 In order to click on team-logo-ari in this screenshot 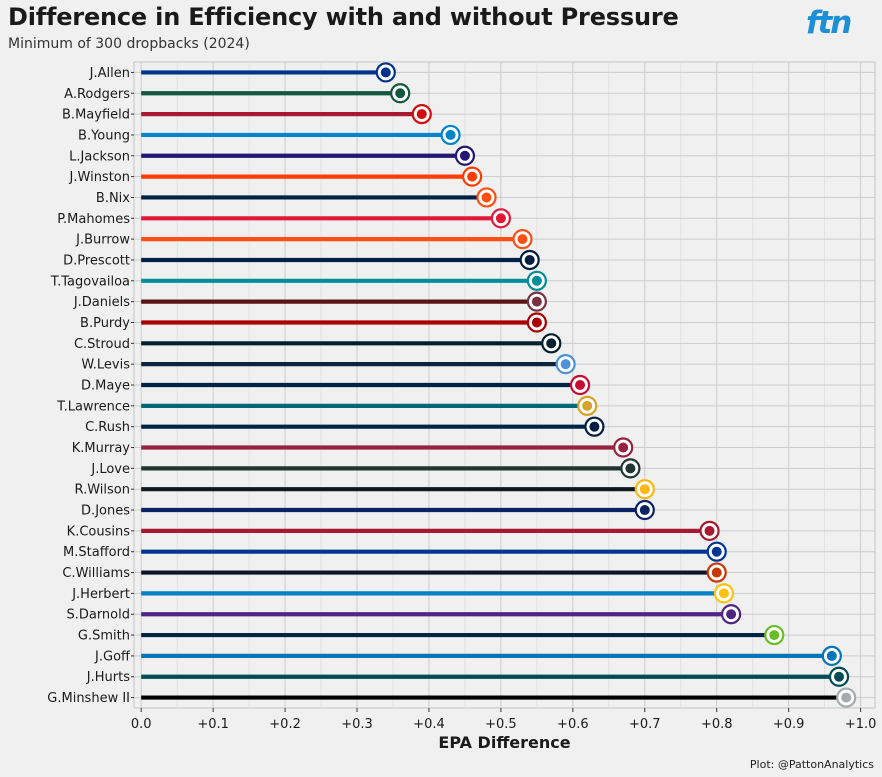, I will do `click(623, 447)`.